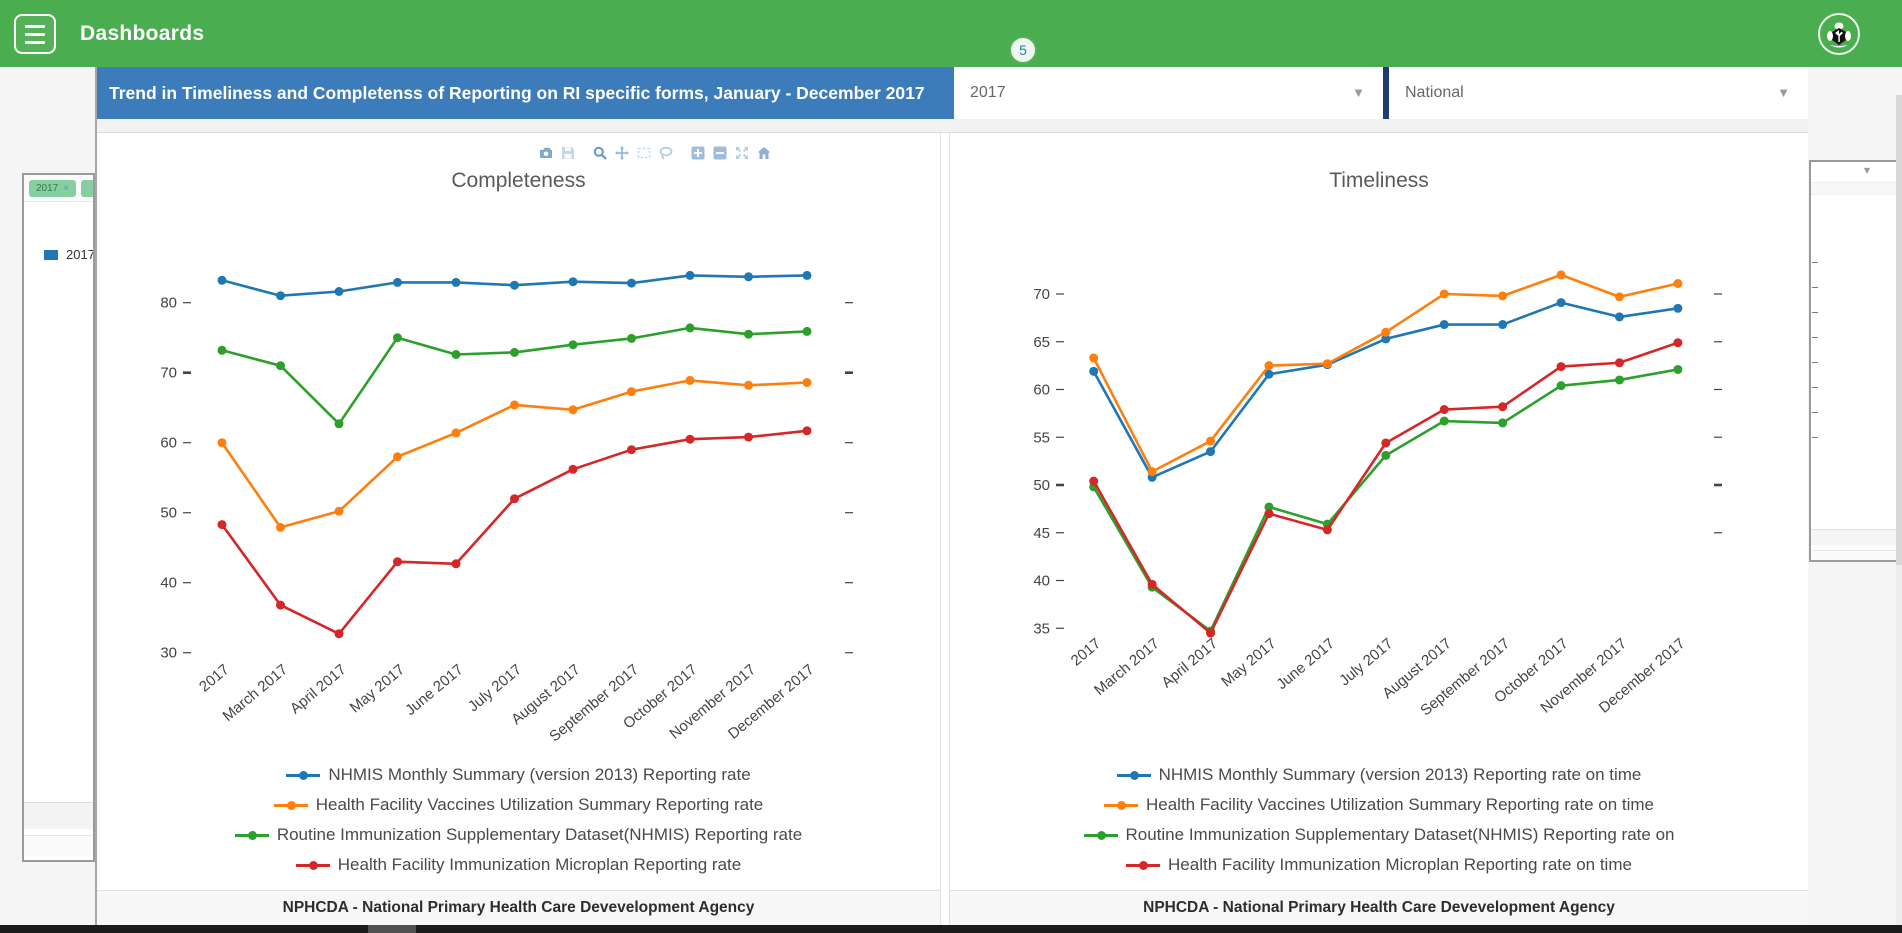 Image resolution: width=1902 pixels, height=933 pixels. Describe the element at coordinates (698, 153) in the screenshot. I see `zoom-in-icon` at that location.